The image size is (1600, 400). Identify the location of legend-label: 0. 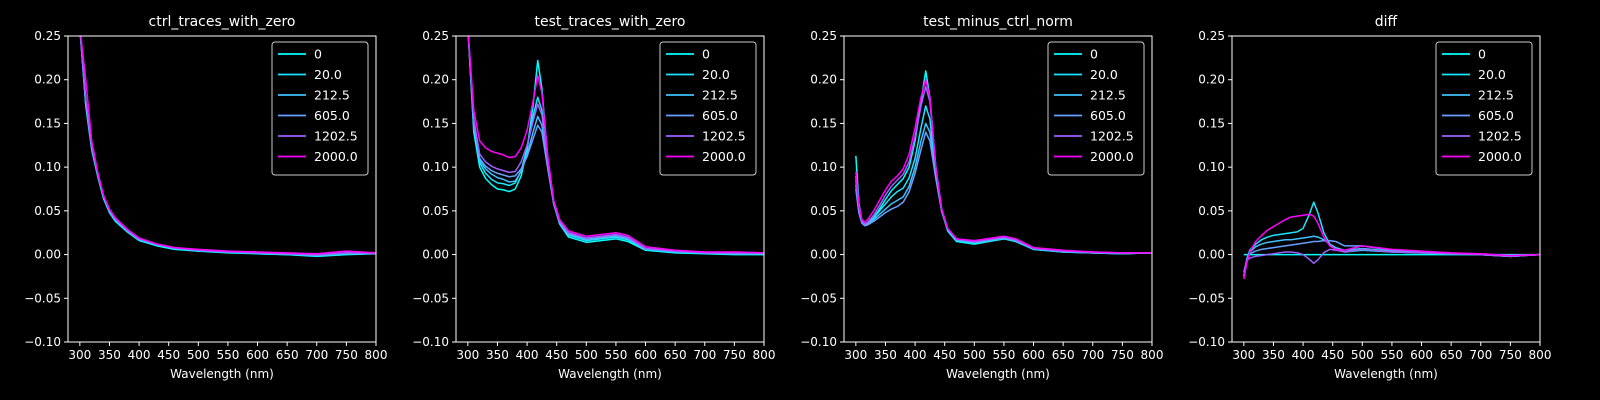
(318, 54).